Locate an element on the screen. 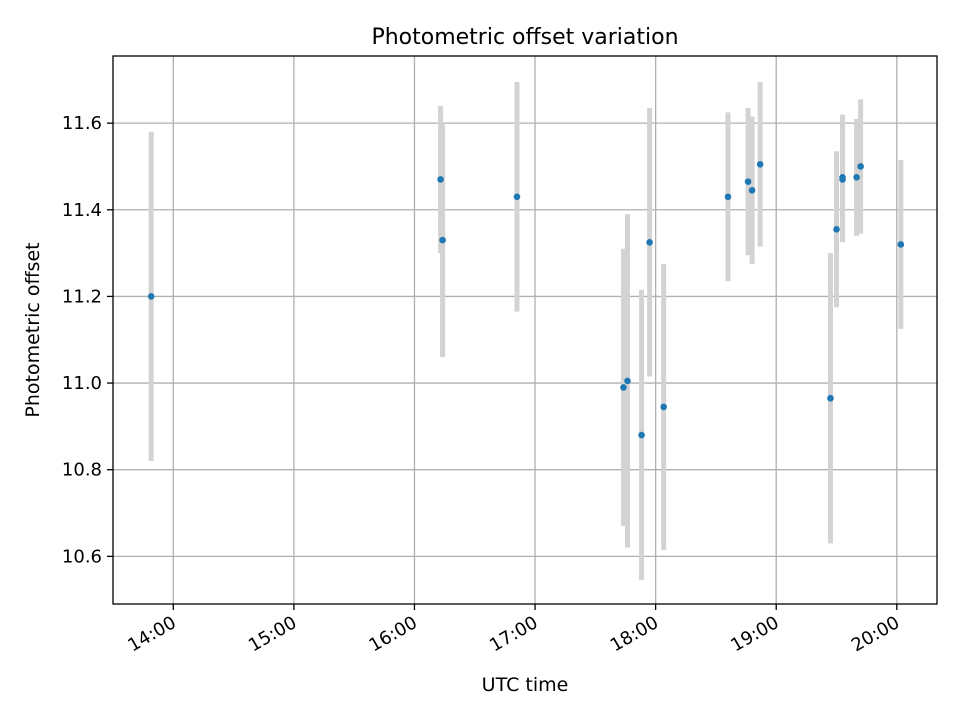 The image size is (960, 725). x-tick-label: 19:00 is located at coordinates (754, 634).